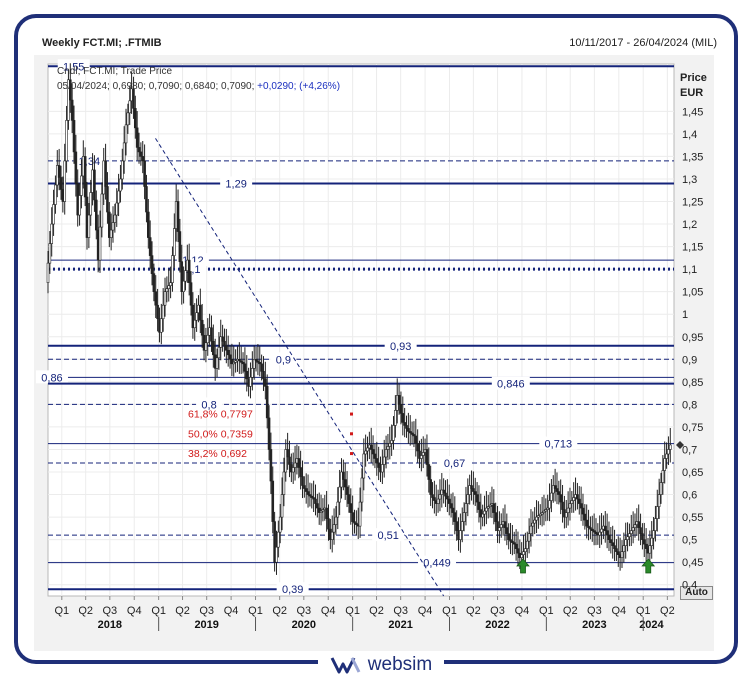 This screenshot has width=756, height=682. What do you see at coordinates (304, 625) in the screenshot?
I see `x-year-label: 2020` at bounding box center [304, 625].